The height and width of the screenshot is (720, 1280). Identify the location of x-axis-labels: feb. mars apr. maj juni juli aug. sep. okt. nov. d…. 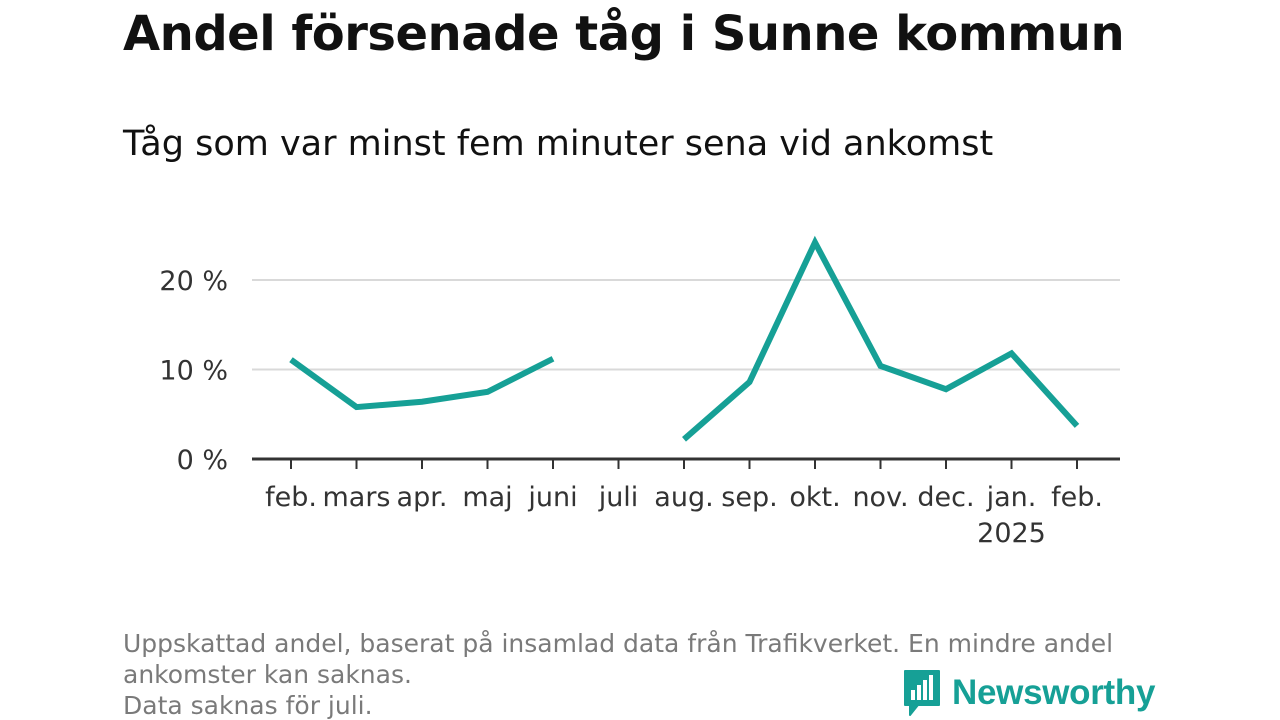
(684, 515).